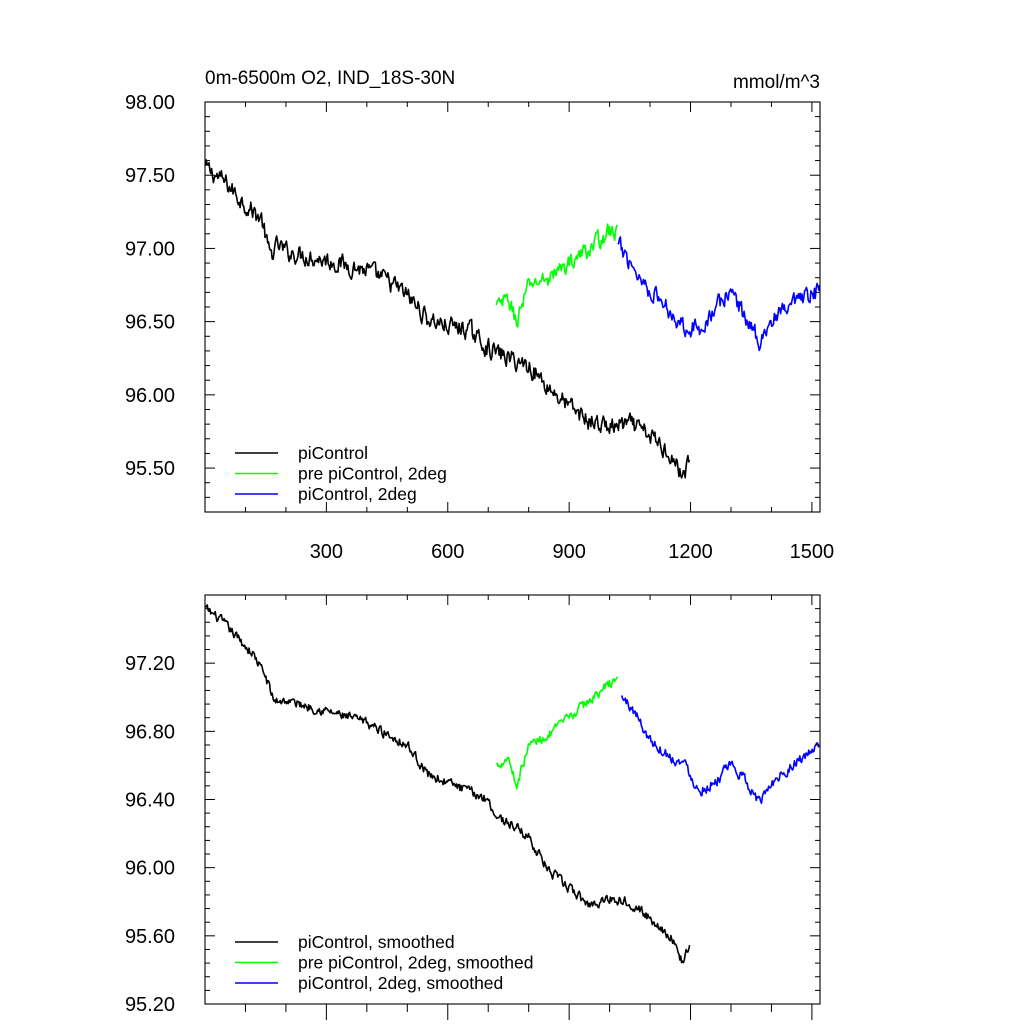  What do you see at coordinates (150, 937) in the screenshot?
I see `y-tick-label: 95.60` at bounding box center [150, 937].